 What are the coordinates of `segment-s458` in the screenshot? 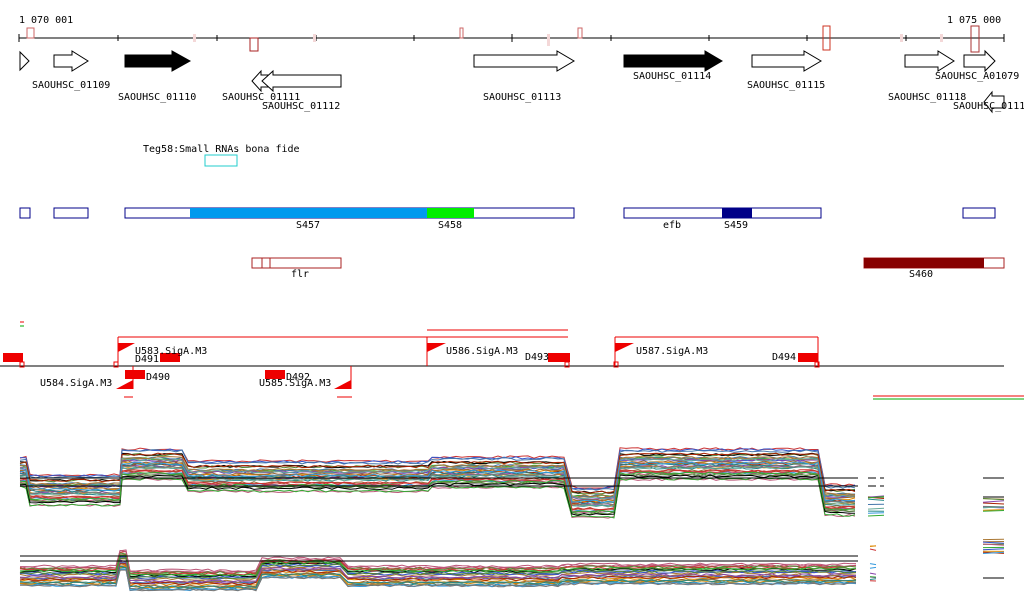 It's located at (450, 213).